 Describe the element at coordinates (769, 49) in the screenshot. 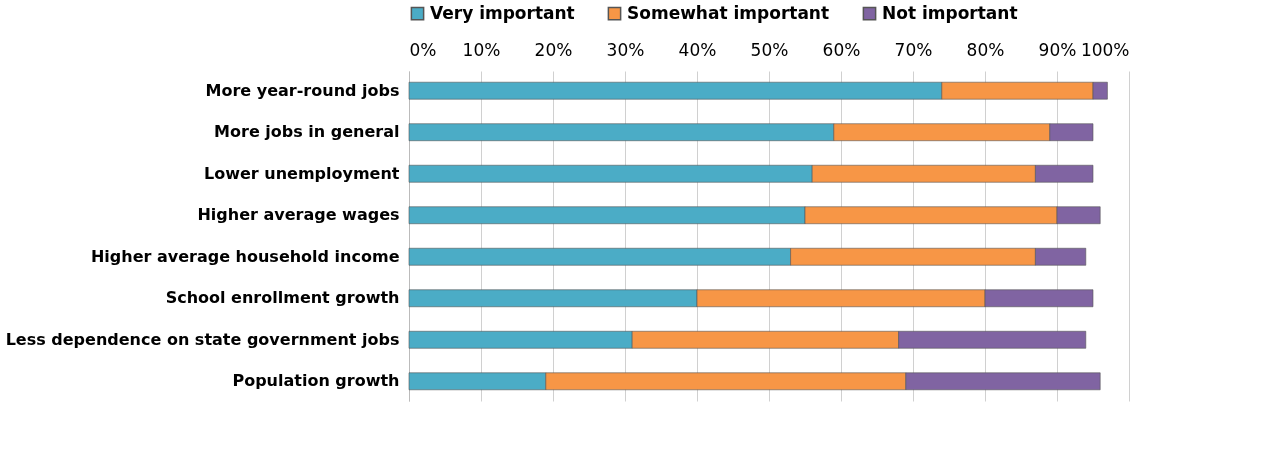

I see `x-tick-label: 50%` at that location.